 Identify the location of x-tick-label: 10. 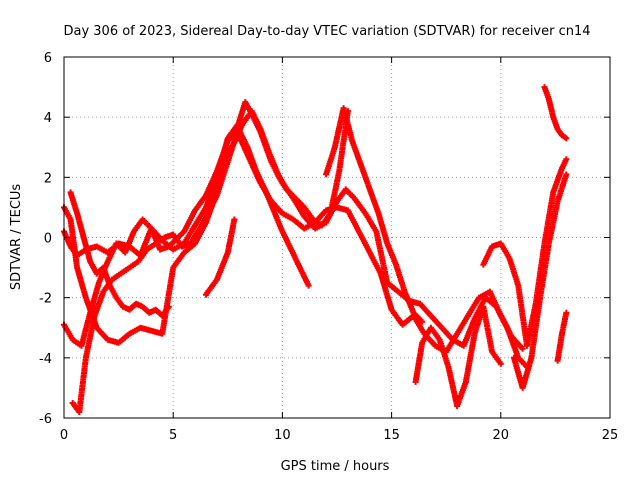
(282, 435).